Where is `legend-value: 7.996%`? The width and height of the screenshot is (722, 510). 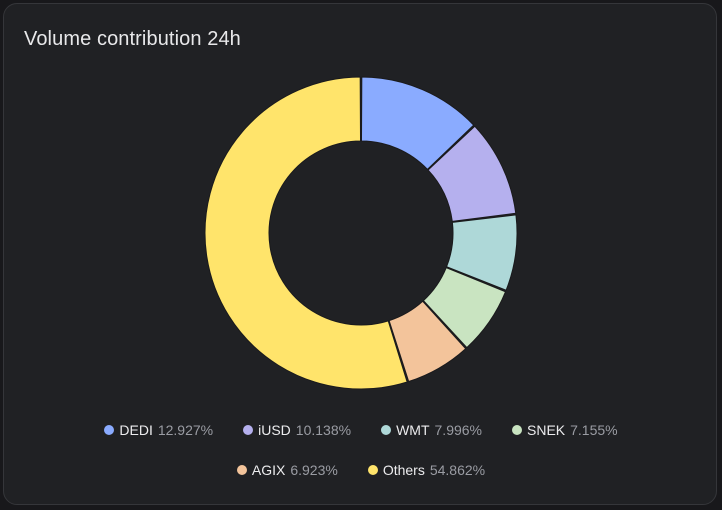 legend-value: 7.996% is located at coordinates (458, 430).